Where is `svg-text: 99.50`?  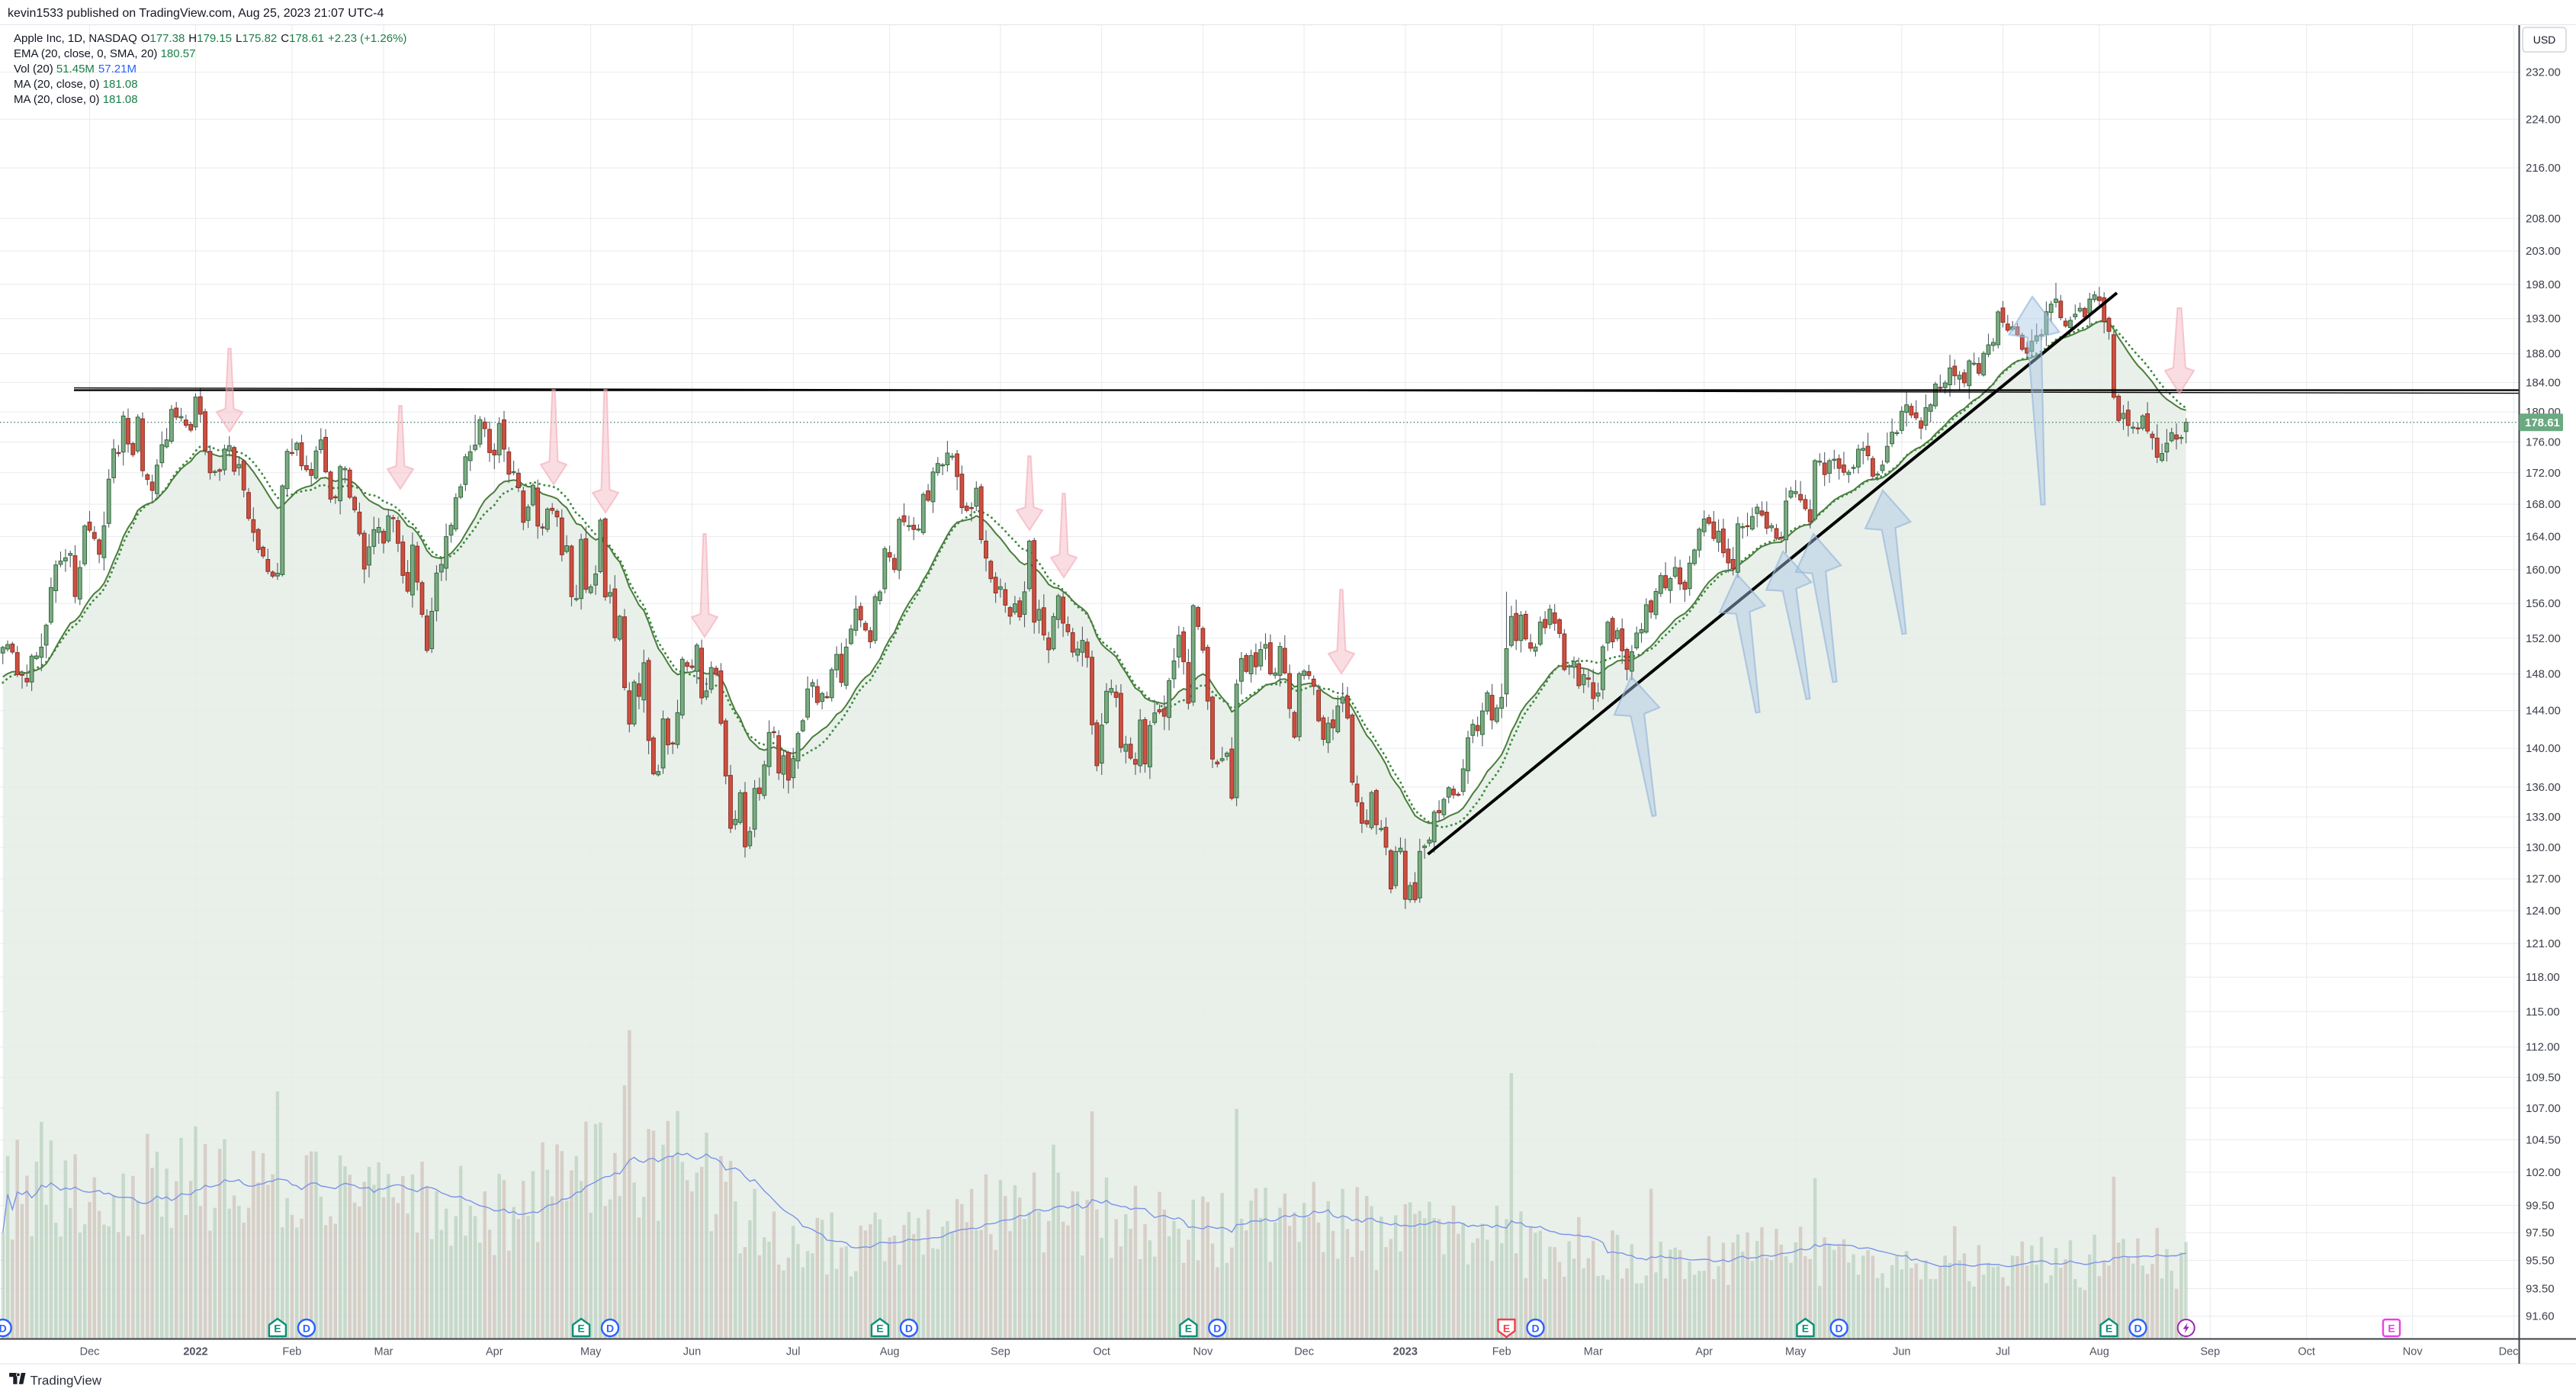
svg-text: 99.50 is located at coordinates (2540, 1205).